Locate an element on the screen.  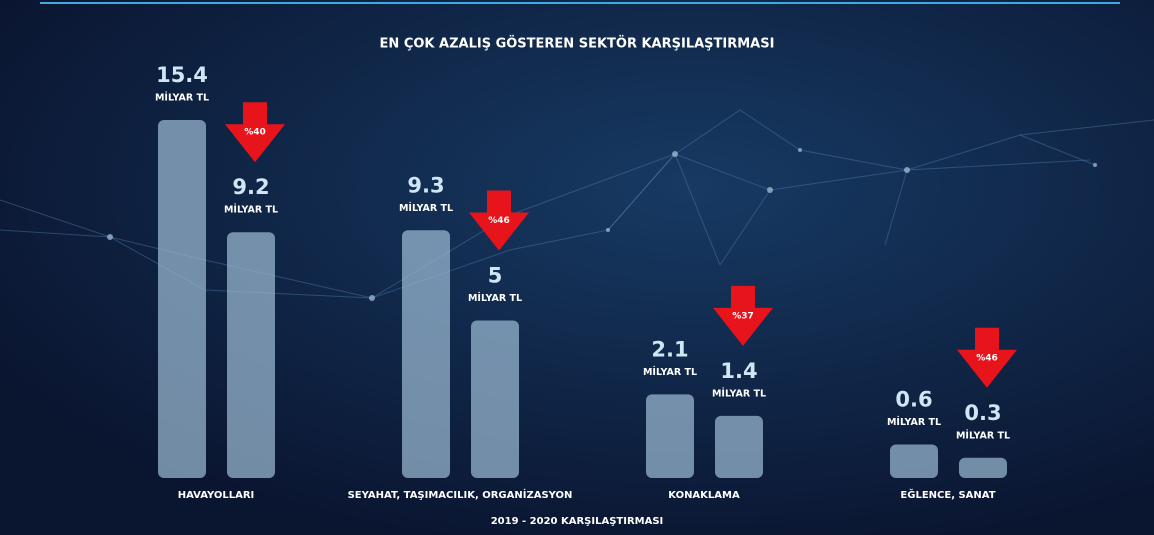
value-label: 0.6 is located at coordinates (913, 400).